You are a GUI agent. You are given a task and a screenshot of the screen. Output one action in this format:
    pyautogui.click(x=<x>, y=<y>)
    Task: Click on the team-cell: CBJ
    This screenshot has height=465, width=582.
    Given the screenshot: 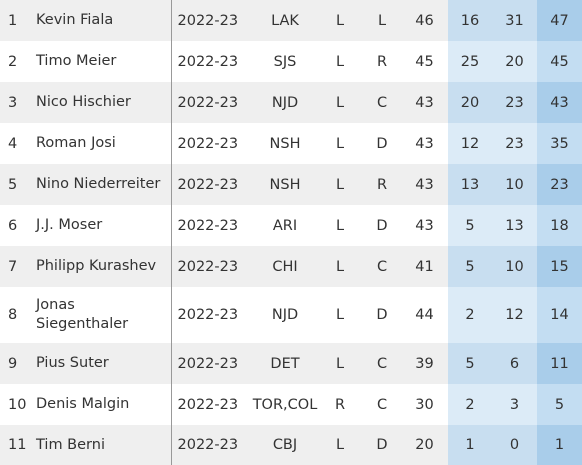 What is the action you would take?
    pyautogui.click(x=285, y=445)
    